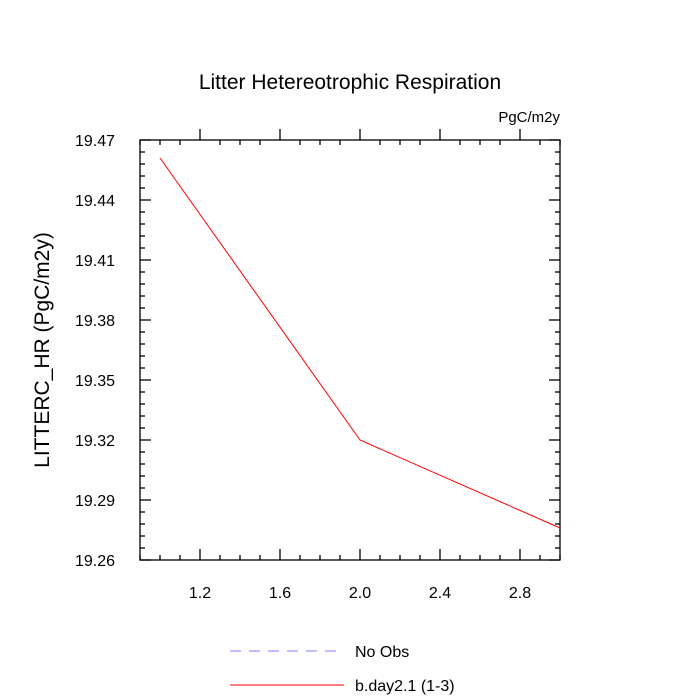 The height and width of the screenshot is (700, 700). I want to click on legend-label-b-day2-1: b.day2.1 (1-3), so click(405, 686).